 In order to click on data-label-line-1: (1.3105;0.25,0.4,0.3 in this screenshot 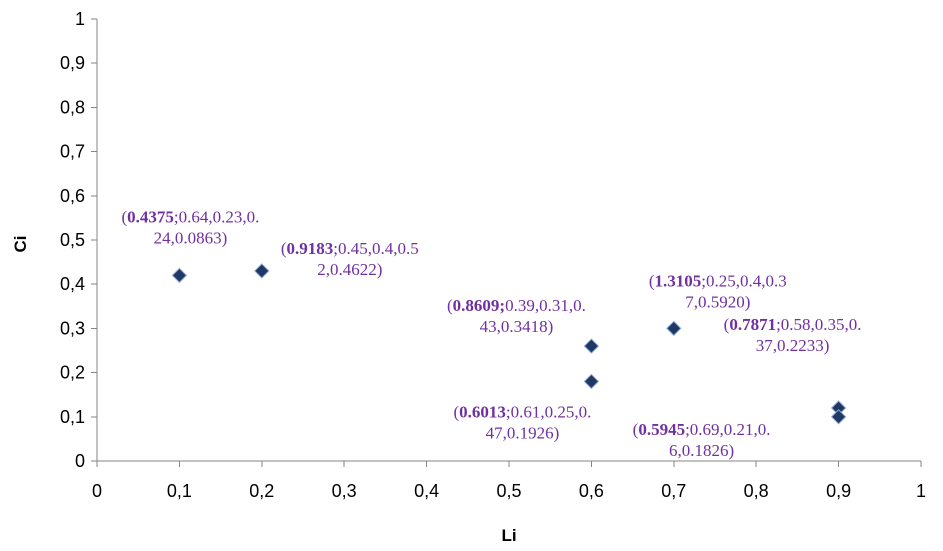, I will do `click(718, 280)`.